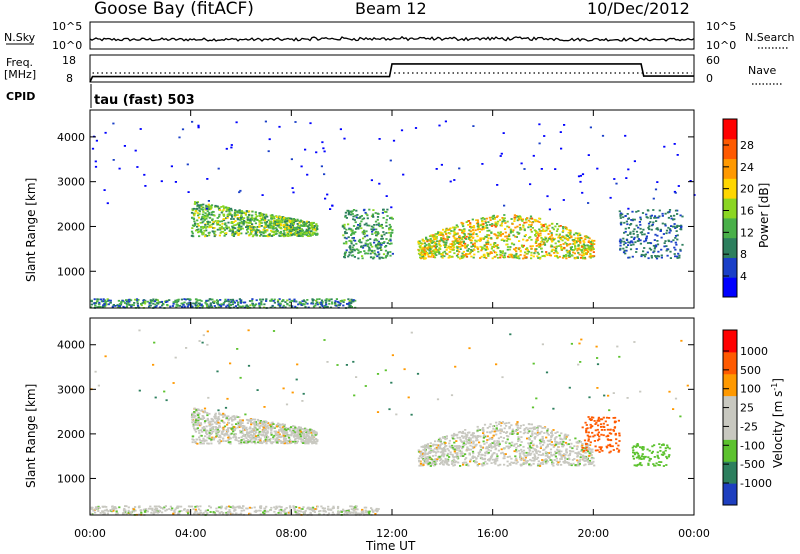 This screenshot has width=800, height=554. What do you see at coordinates (31, 230) in the screenshot?
I see `power-ylabel: Slant Range [km]` at bounding box center [31, 230].